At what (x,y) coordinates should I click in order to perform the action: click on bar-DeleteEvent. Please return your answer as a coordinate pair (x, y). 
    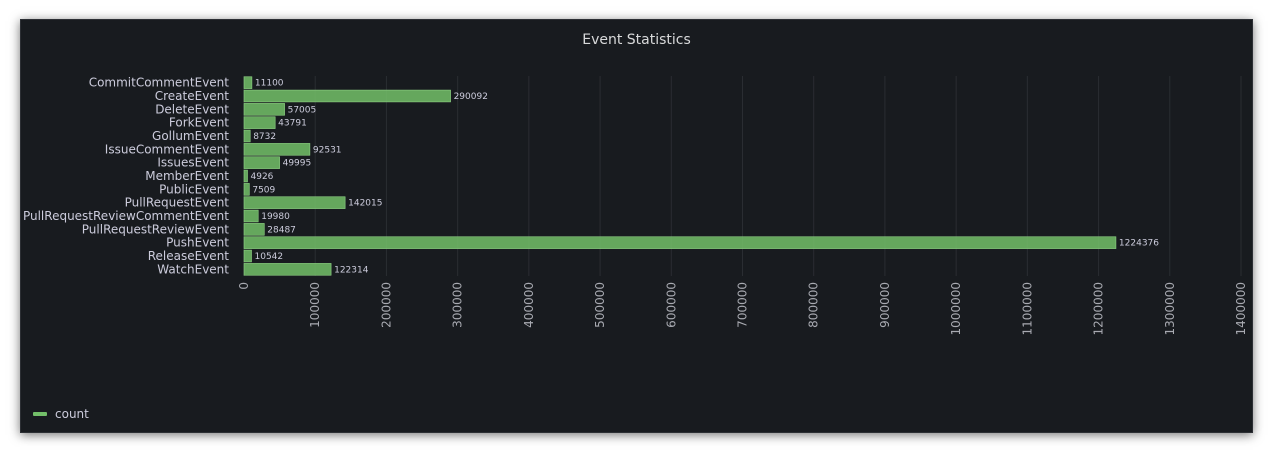
    Looking at the image, I should click on (264, 109).